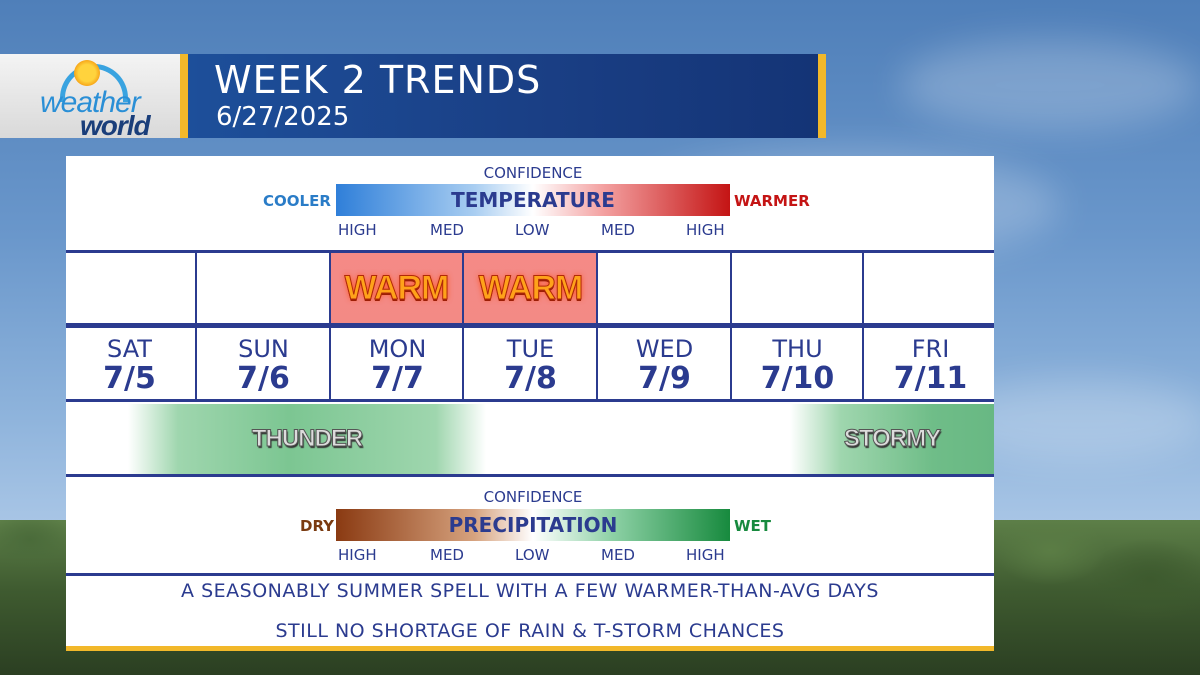  I want to click on logo-text-weather: weather, so click(90, 102).